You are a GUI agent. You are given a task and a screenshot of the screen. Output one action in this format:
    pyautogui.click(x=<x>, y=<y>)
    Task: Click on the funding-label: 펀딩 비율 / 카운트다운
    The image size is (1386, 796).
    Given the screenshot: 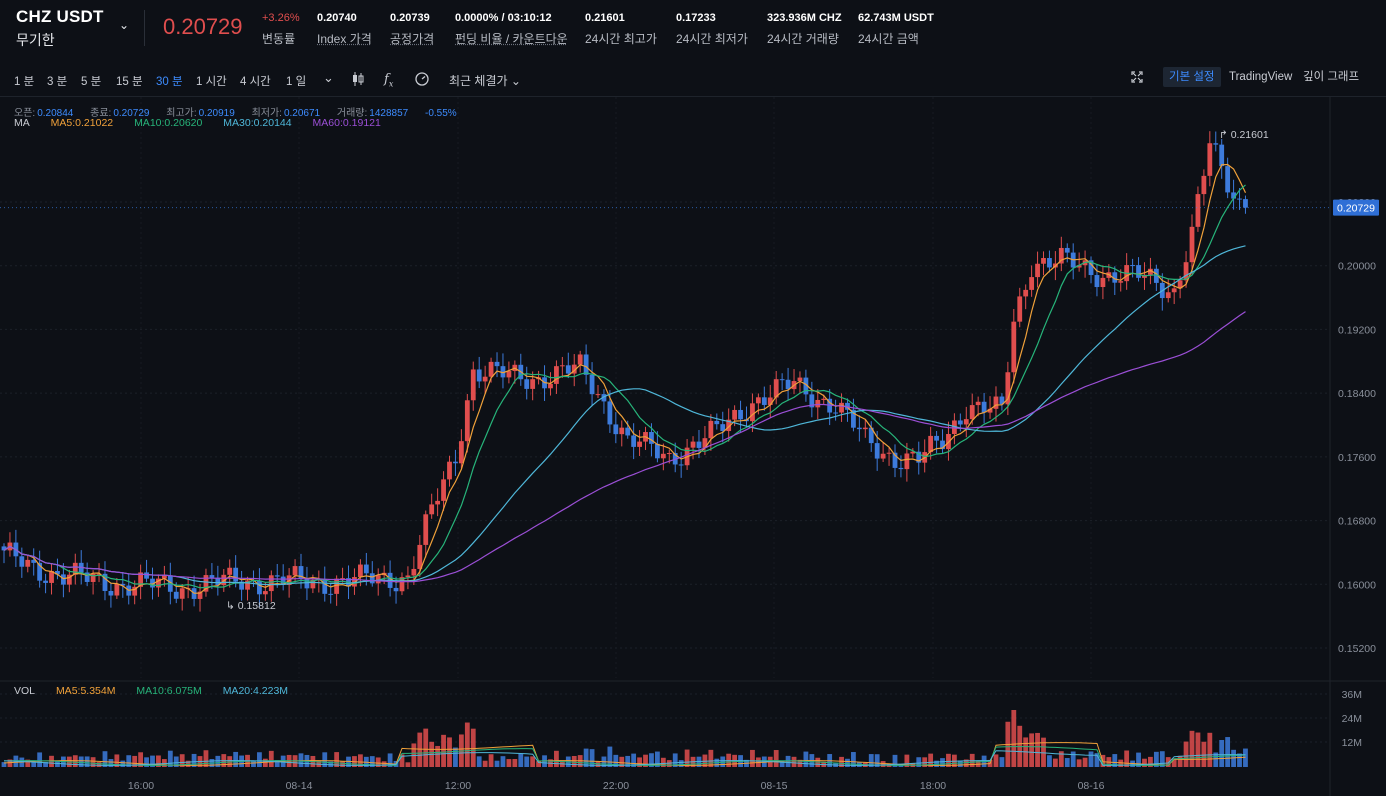 What is the action you would take?
    pyautogui.click(x=511, y=39)
    